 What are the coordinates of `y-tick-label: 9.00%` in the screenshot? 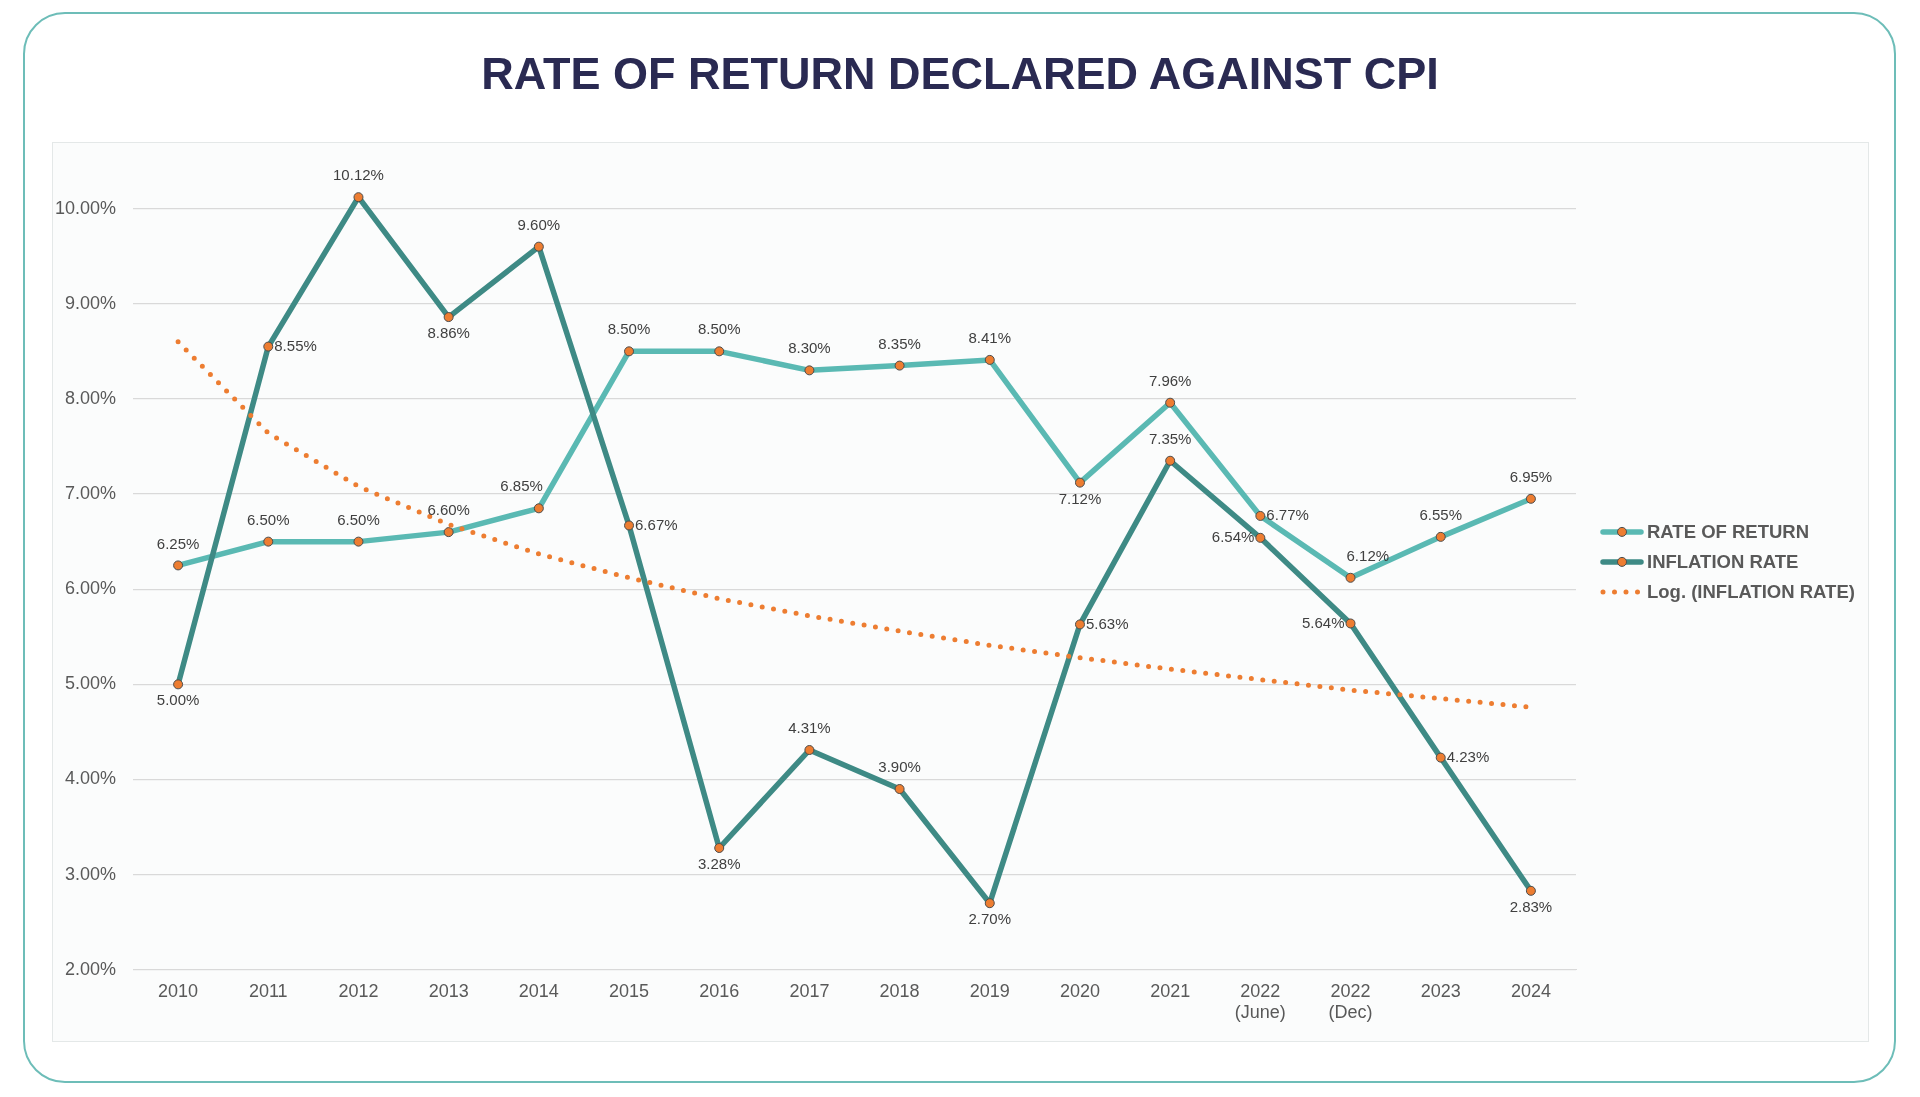 It's located at (90, 302).